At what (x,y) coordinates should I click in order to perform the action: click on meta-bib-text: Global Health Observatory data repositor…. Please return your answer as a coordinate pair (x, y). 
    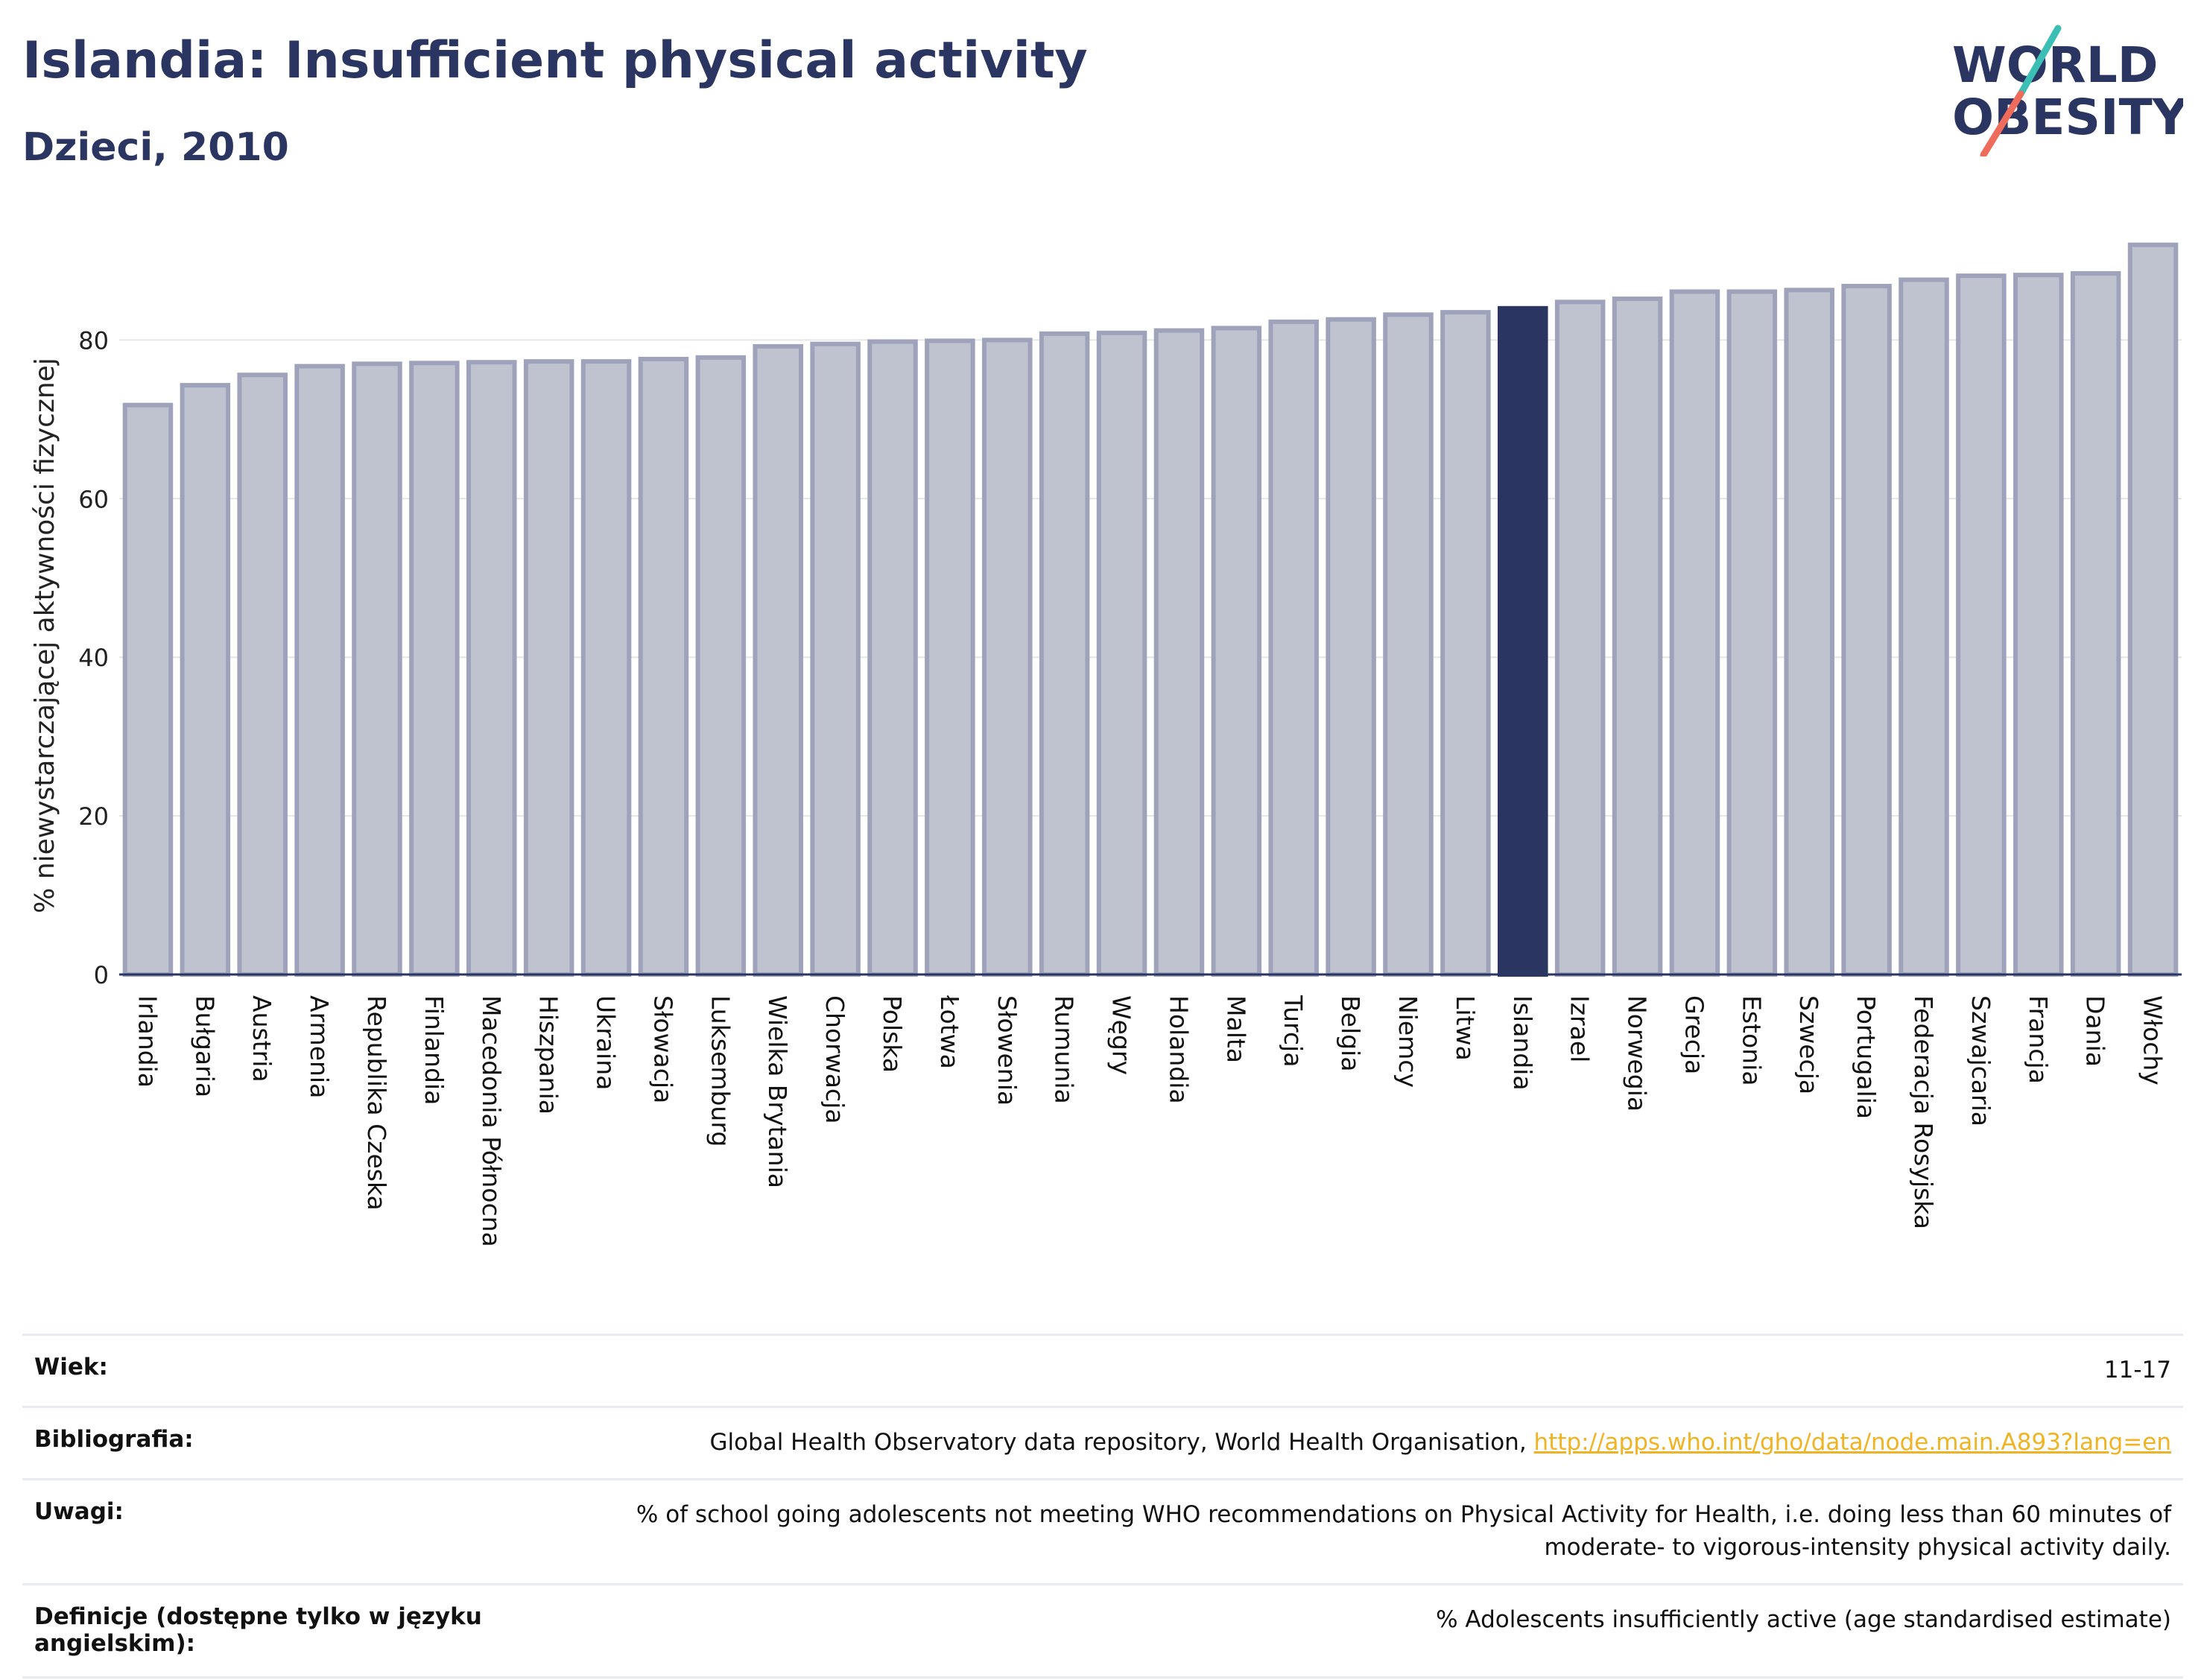
    Looking at the image, I should click on (1118, 1442).